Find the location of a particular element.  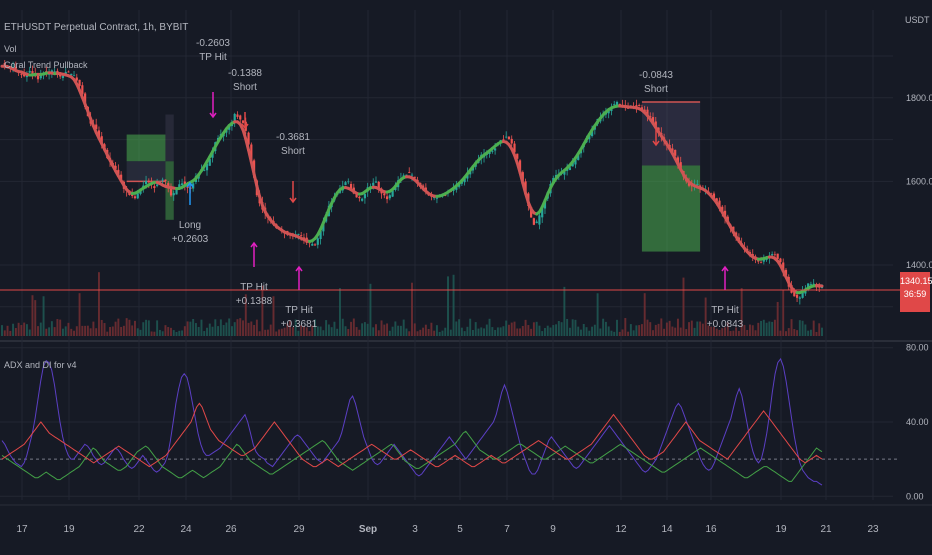

adx-indicator-label: ADX and DI for v4 is located at coordinates (40, 365).